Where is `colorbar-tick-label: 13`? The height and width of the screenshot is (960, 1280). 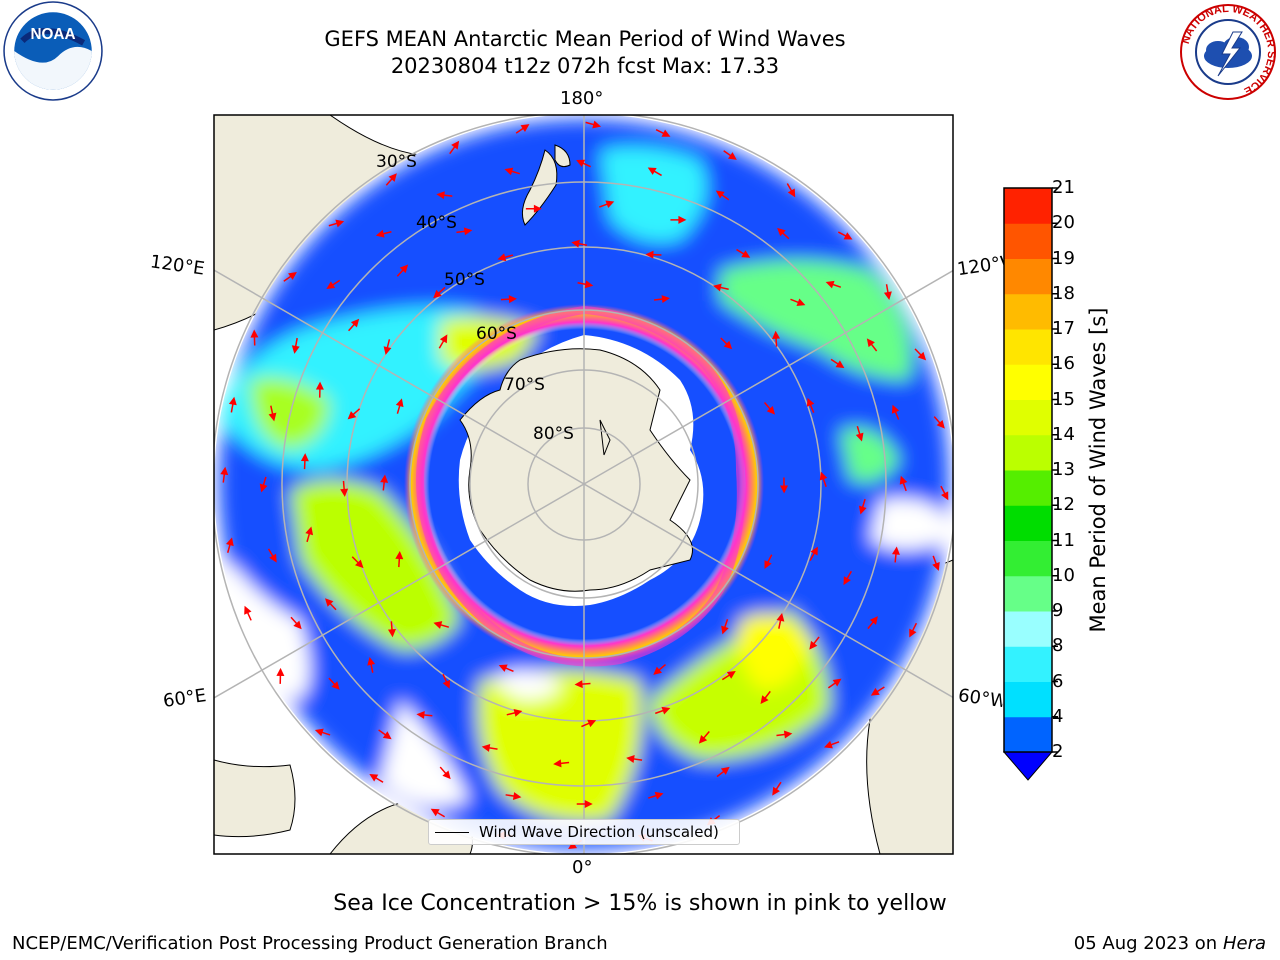 colorbar-tick-label: 13 is located at coordinates (1063, 469).